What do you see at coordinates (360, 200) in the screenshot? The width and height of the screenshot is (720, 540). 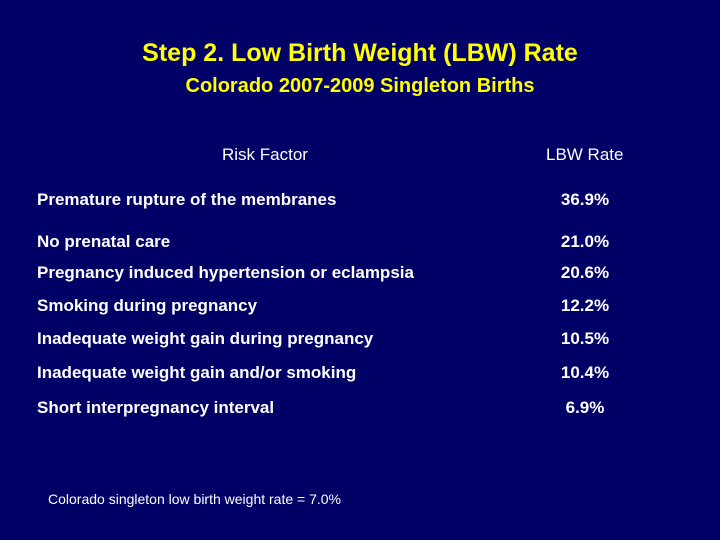 I see `table-row: Premature rupture of the membranes 36.9%` at bounding box center [360, 200].